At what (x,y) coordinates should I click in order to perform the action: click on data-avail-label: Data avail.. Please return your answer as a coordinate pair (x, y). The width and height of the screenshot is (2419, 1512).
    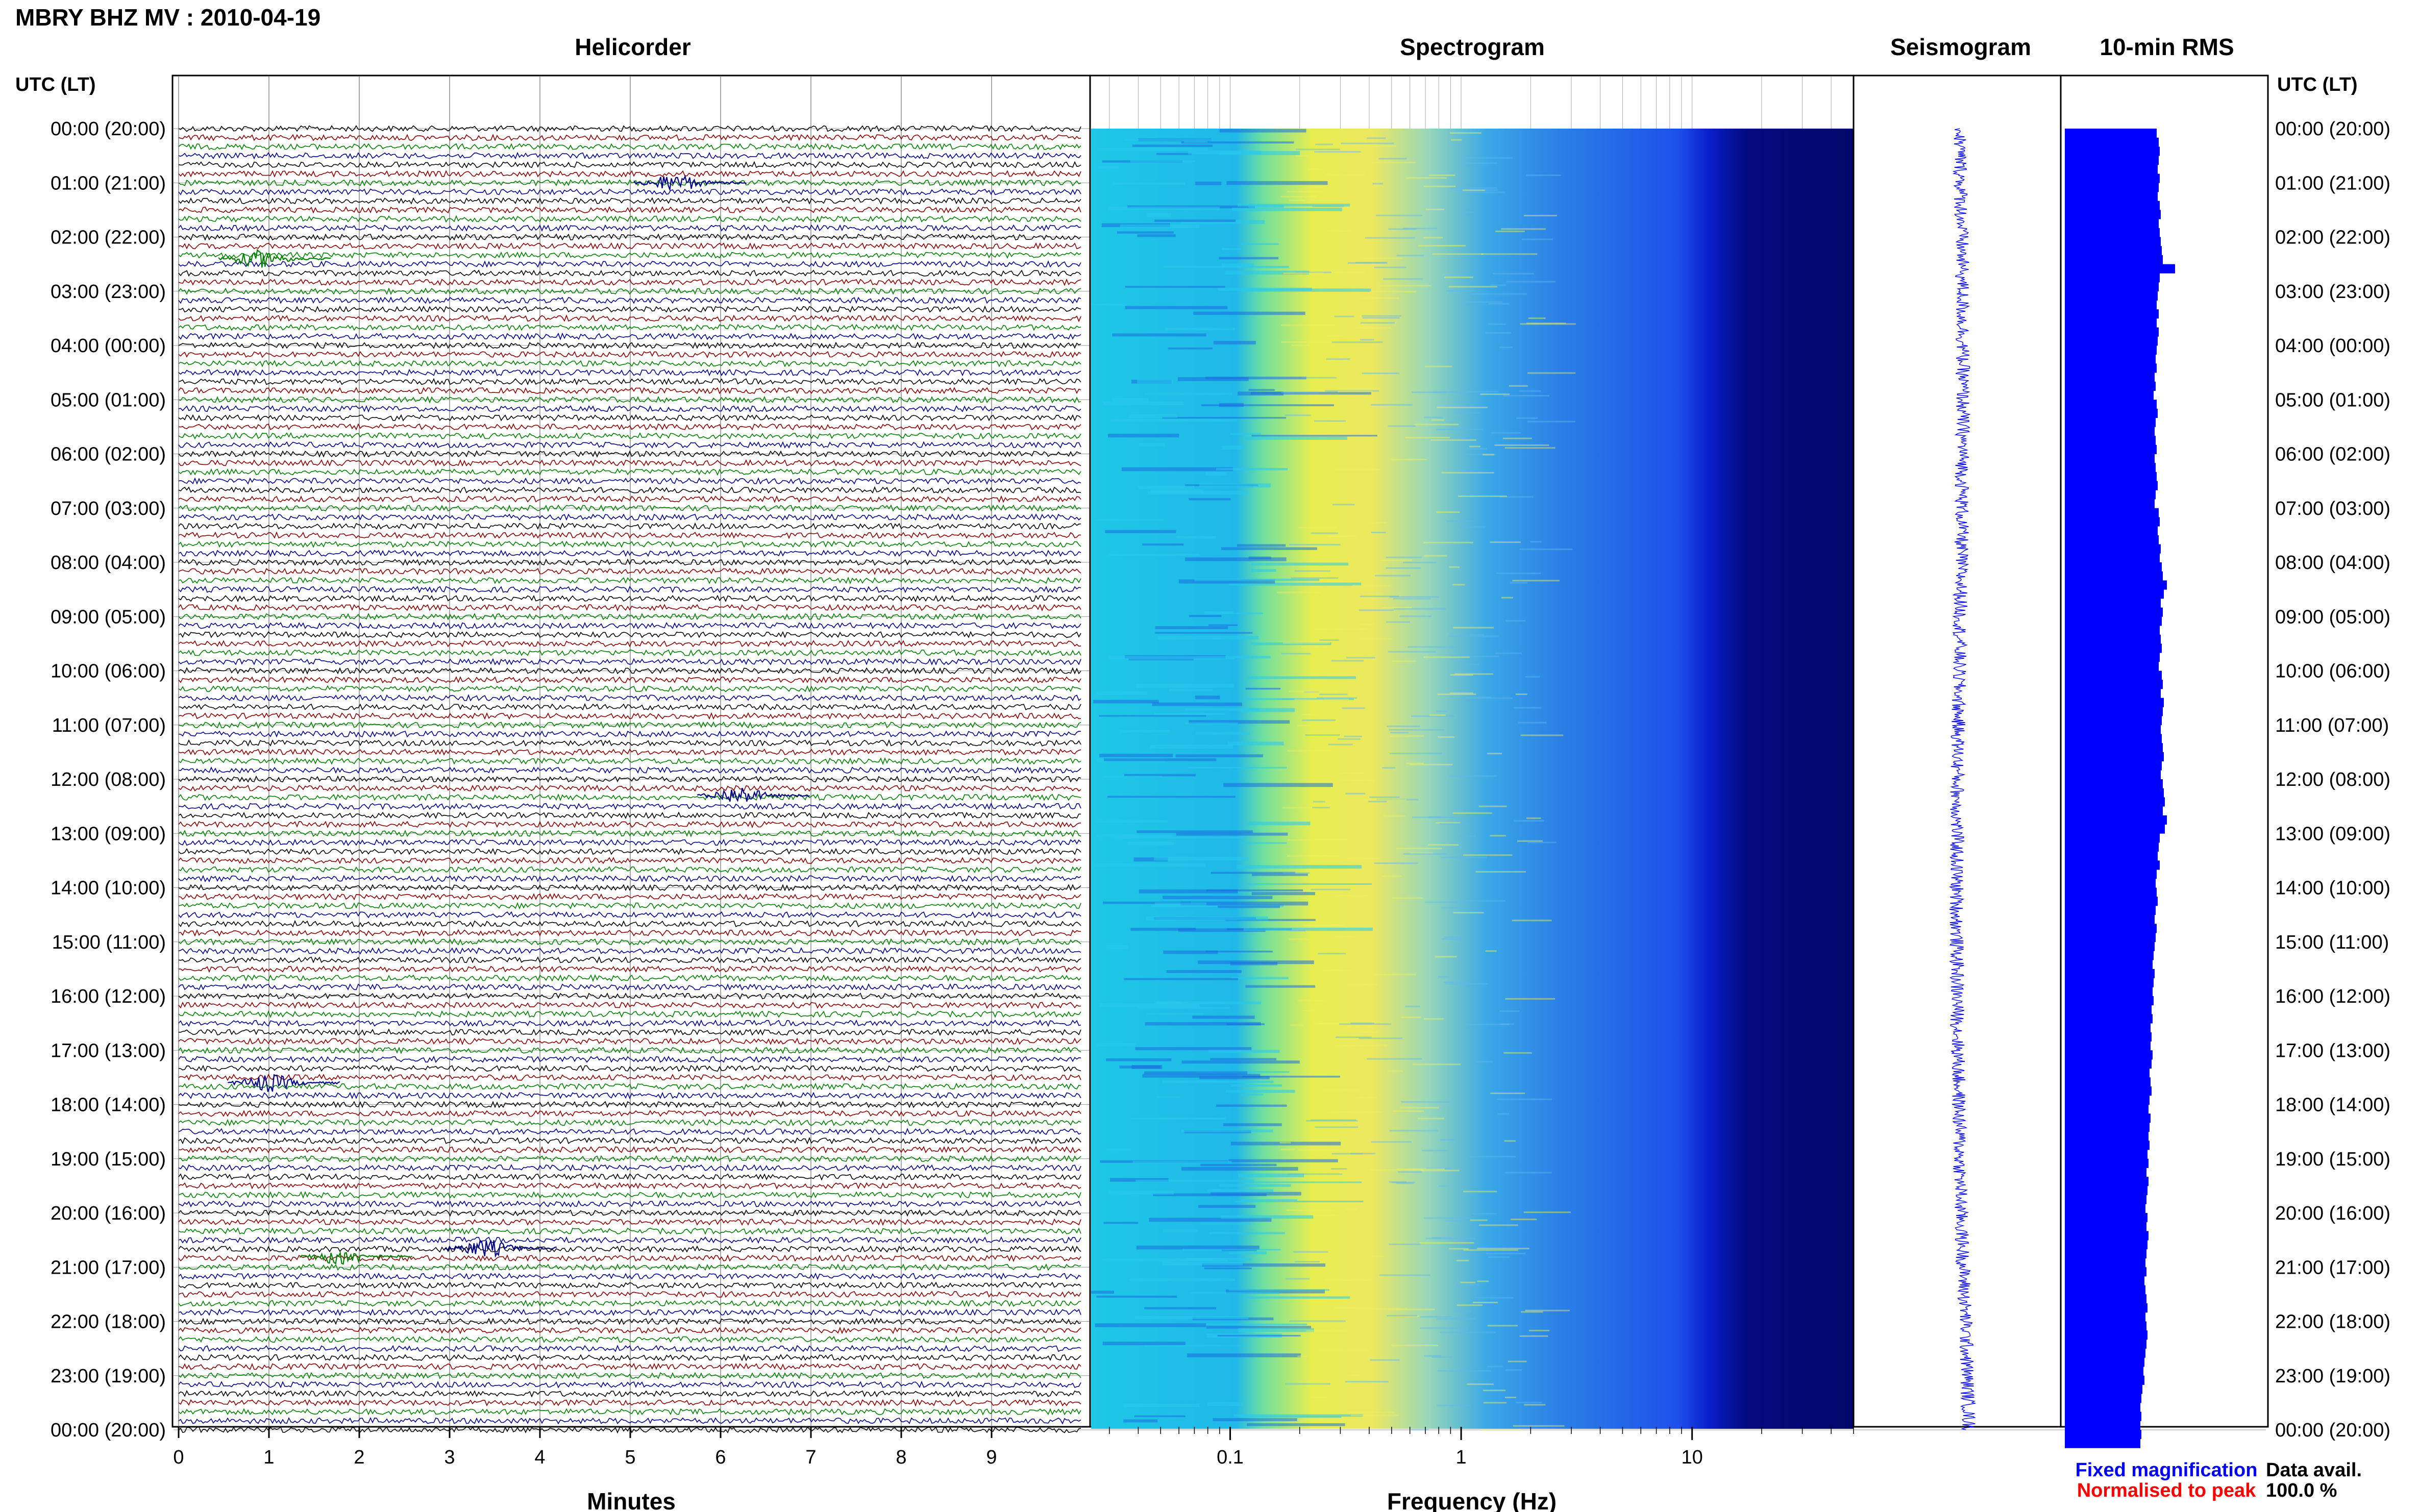
    Looking at the image, I should click on (2314, 1470).